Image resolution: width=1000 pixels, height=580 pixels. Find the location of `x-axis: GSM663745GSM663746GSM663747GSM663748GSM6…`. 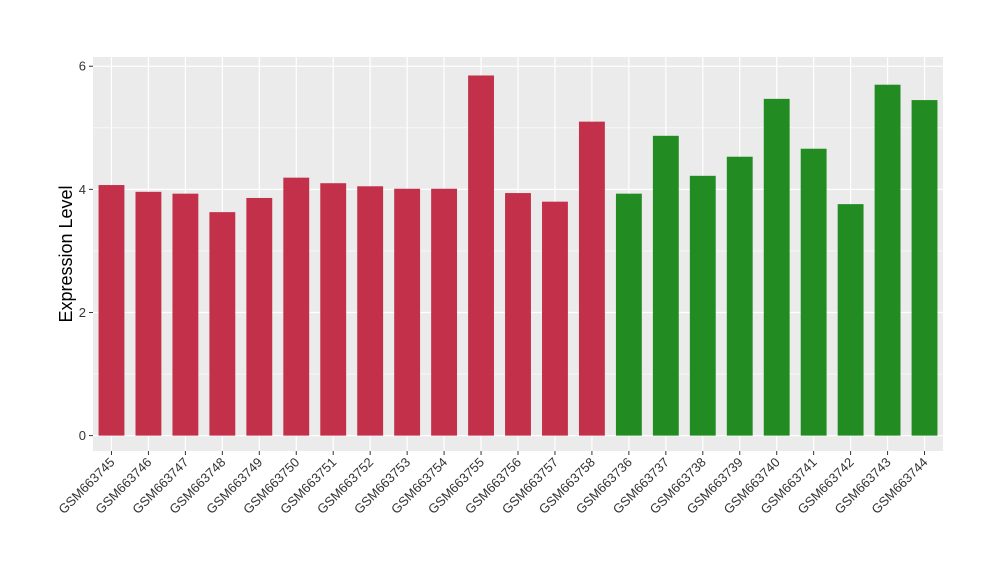

x-axis: GSM663745GSM663746GSM663747GSM663748GSM6… is located at coordinates (493, 484).